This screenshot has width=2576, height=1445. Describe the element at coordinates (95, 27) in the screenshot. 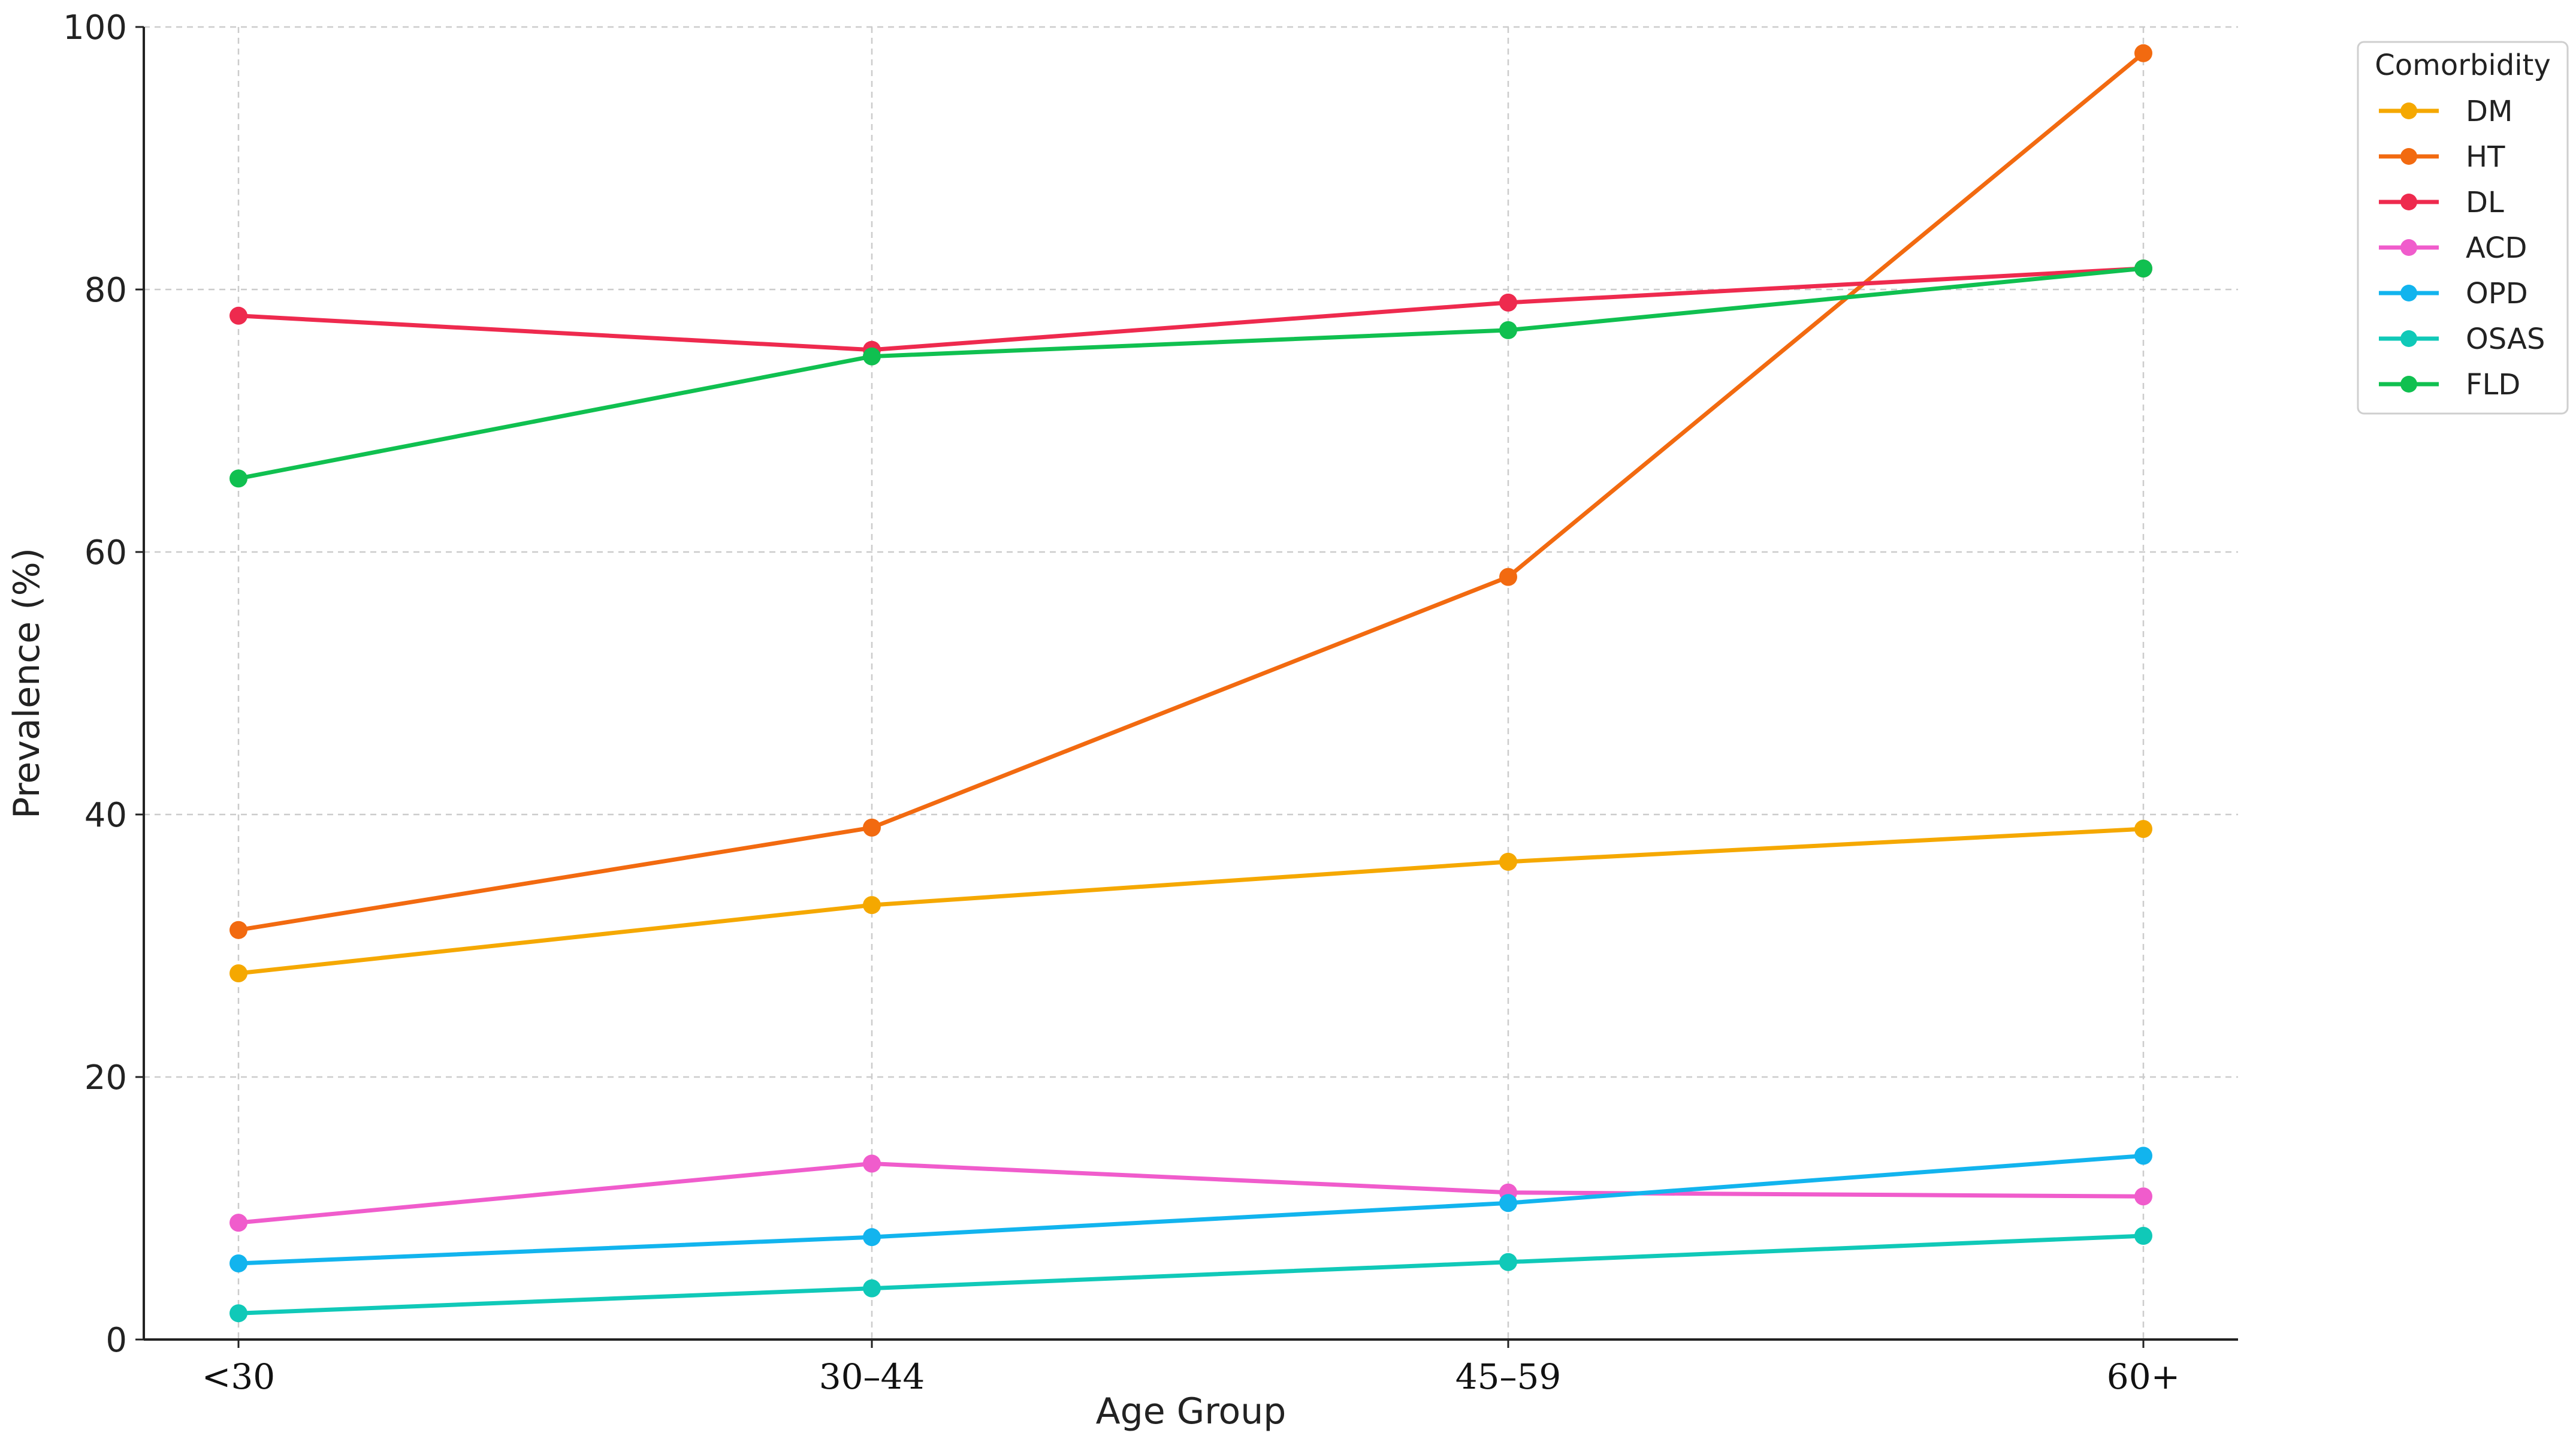

I see `y-tick-label: 100` at that location.